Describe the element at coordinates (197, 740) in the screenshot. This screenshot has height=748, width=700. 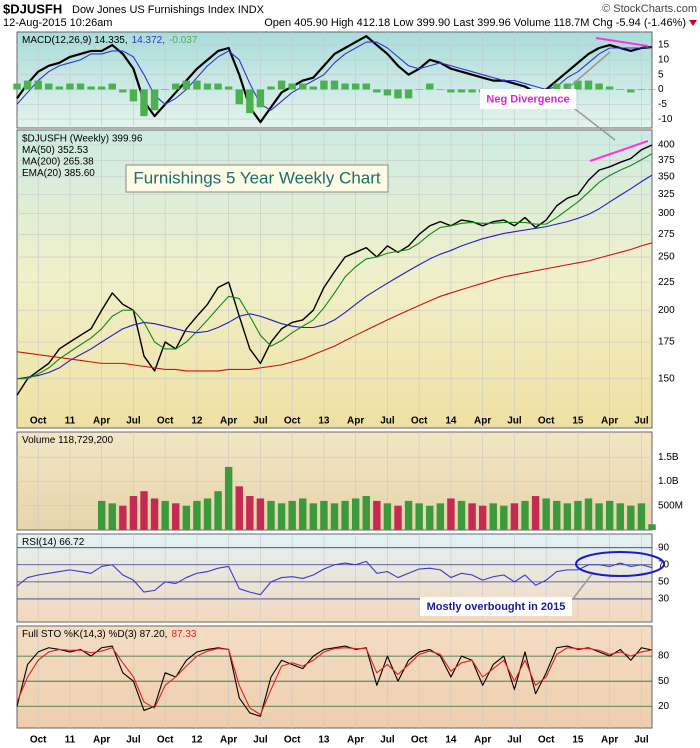
I see `x-tick-label: 12` at that location.